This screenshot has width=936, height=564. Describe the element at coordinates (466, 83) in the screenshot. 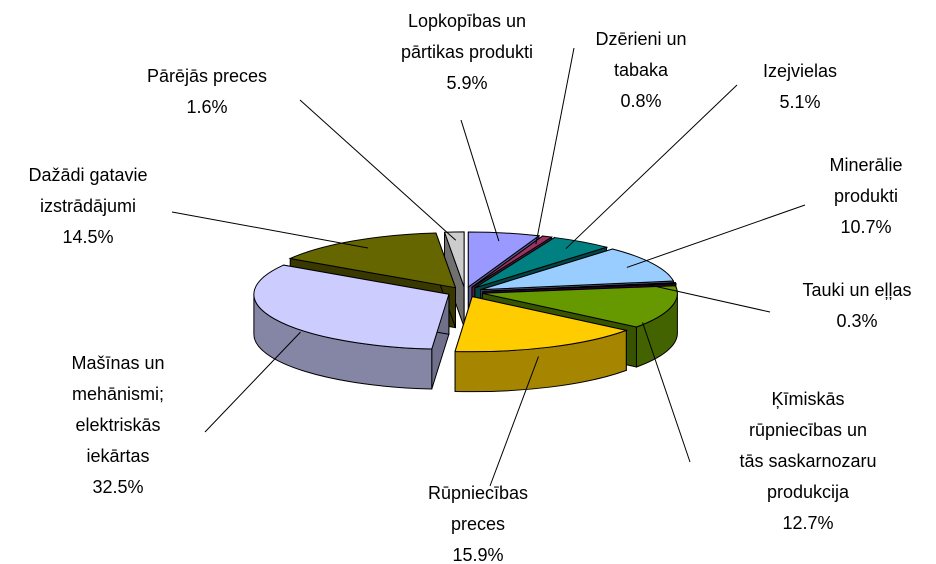

I see `value-label: 5.9%` at that location.